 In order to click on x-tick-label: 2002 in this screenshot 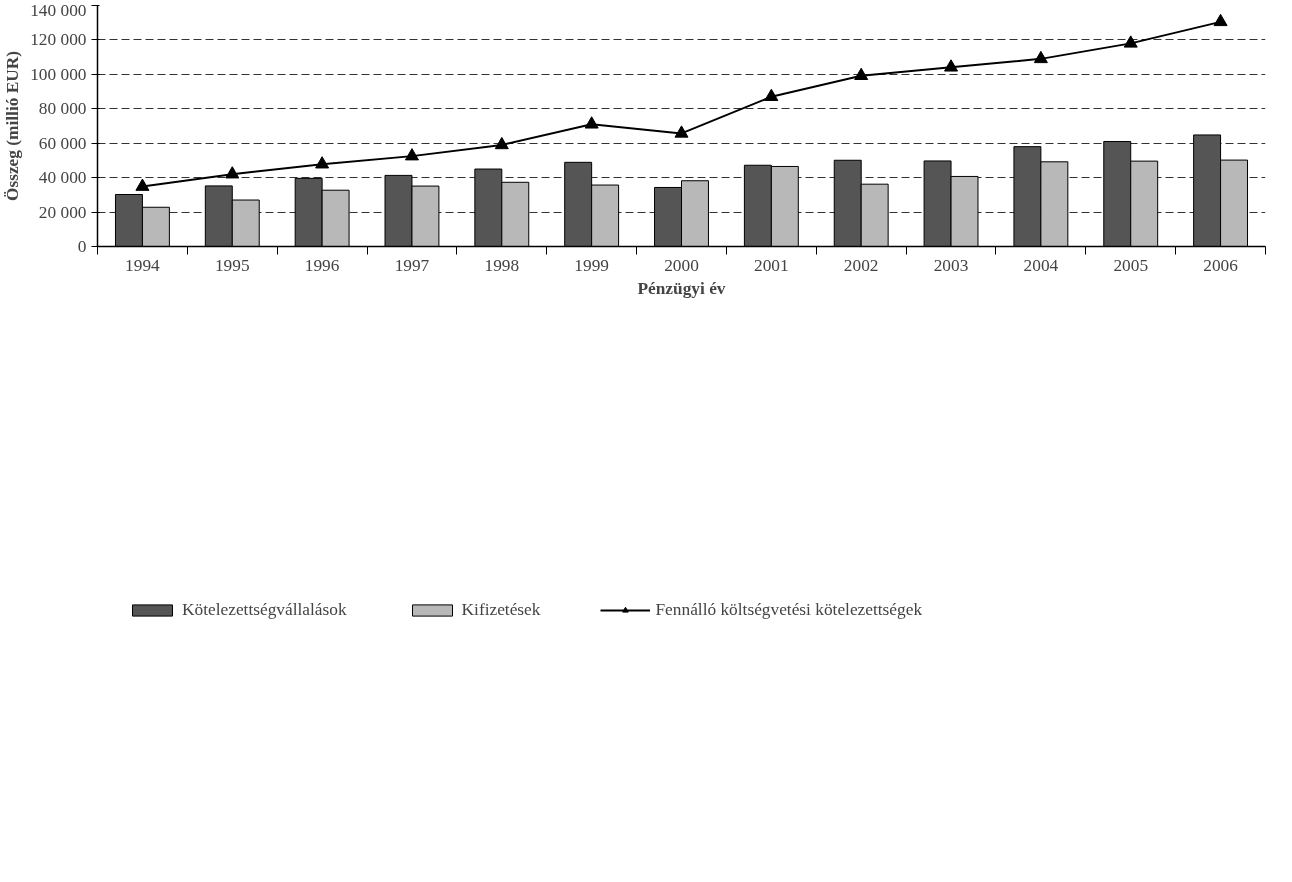, I will do `click(861, 265)`.